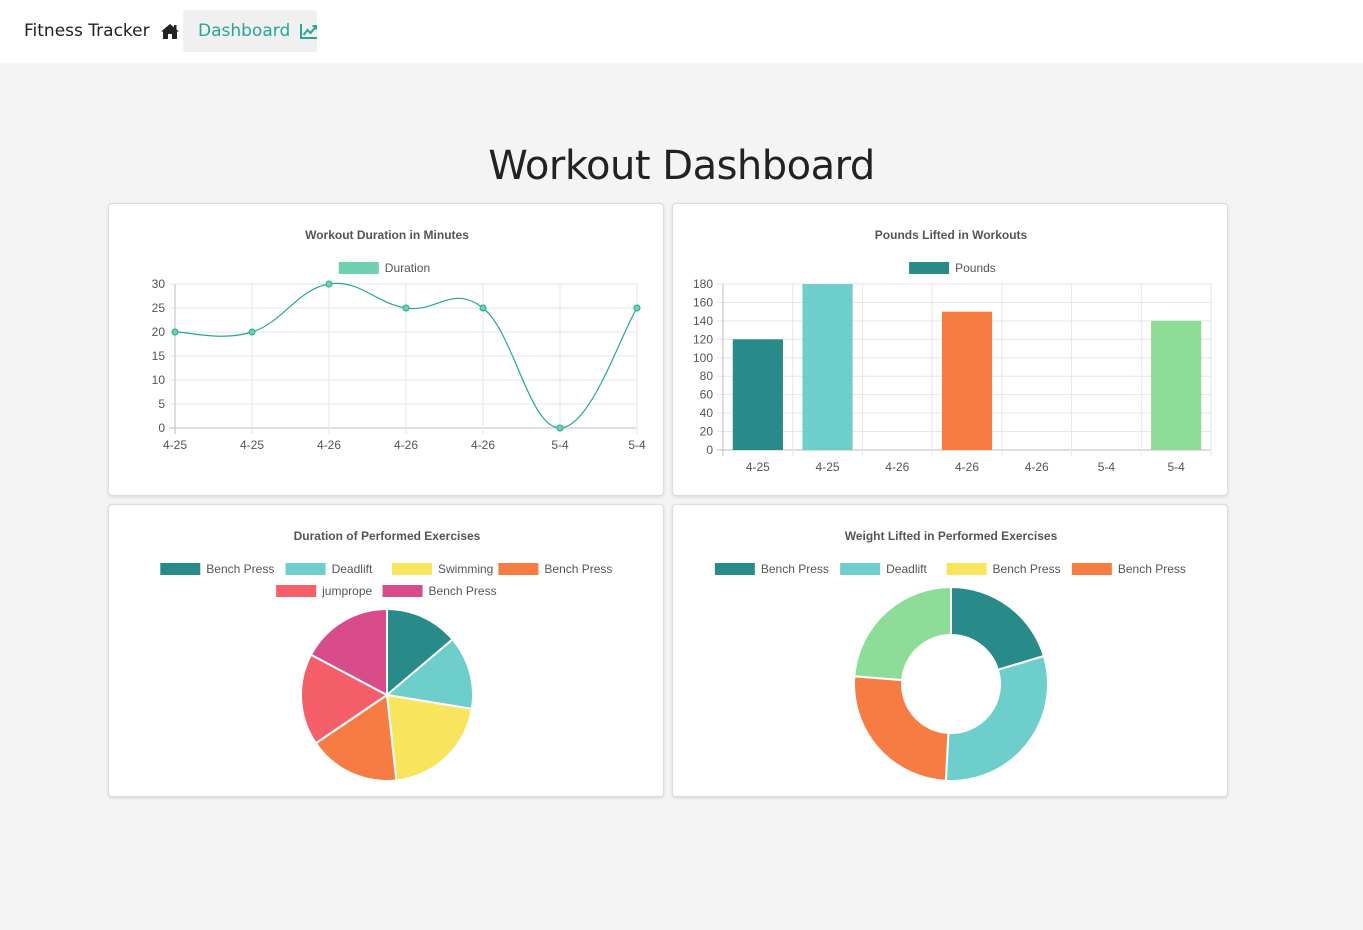 This screenshot has width=1363, height=930. I want to click on chart-title: Weight Lifted in Performed Exercises, so click(951, 536).